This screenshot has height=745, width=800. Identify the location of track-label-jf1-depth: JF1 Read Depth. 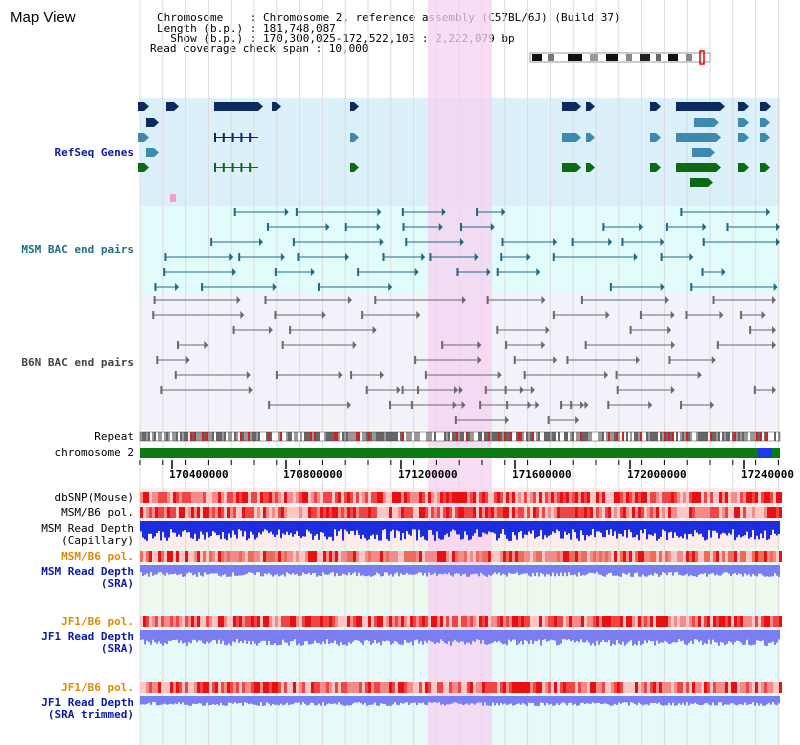
(87, 636).